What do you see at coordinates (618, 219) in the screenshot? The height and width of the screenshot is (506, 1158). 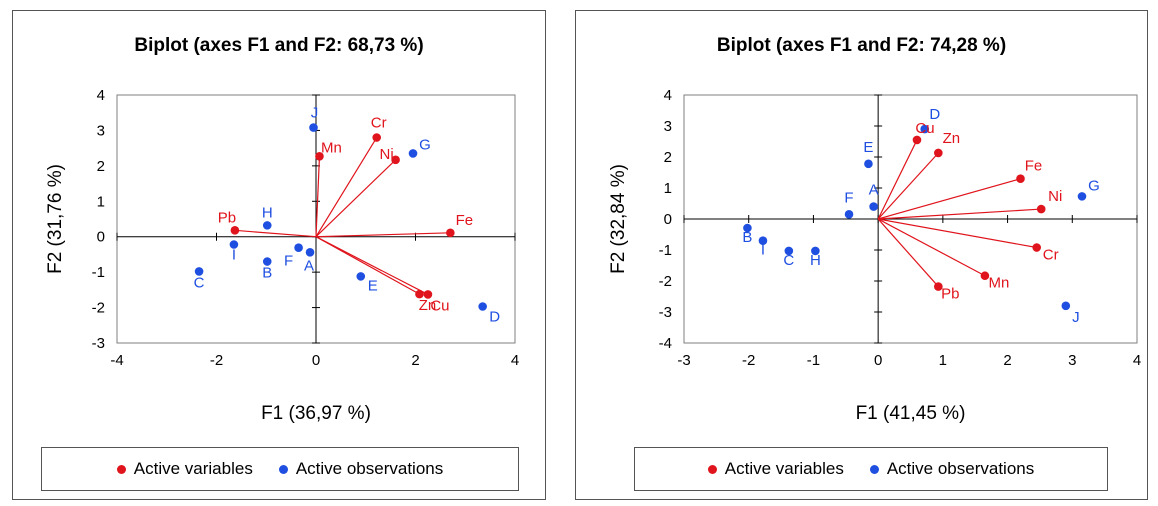 I see `y-axis-label: F2 (32,84 %)` at bounding box center [618, 219].